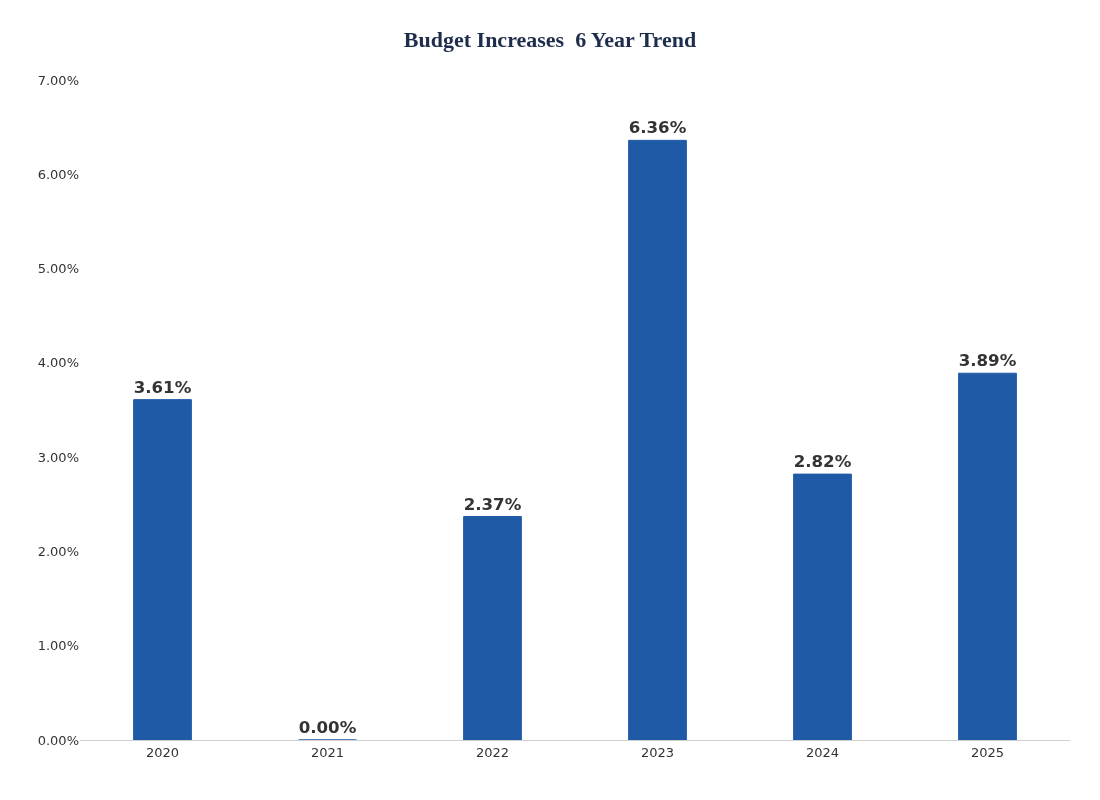  Describe the element at coordinates (58, 740) in the screenshot. I see `y-tick-label: 0.00%` at that location.